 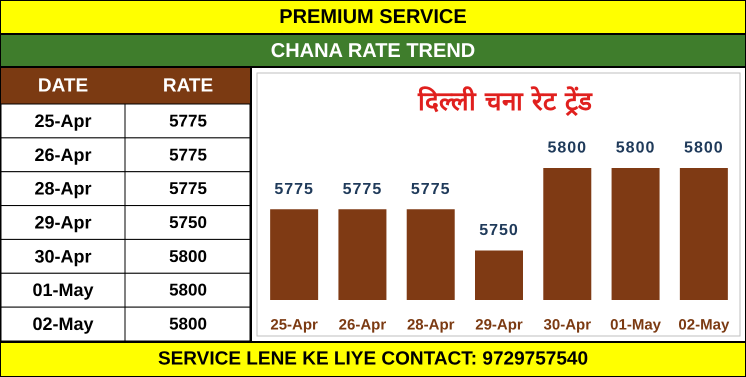 I want to click on chart-title: दिल्ली चना रेट ट्रेंड, so click(x=505, y=101).